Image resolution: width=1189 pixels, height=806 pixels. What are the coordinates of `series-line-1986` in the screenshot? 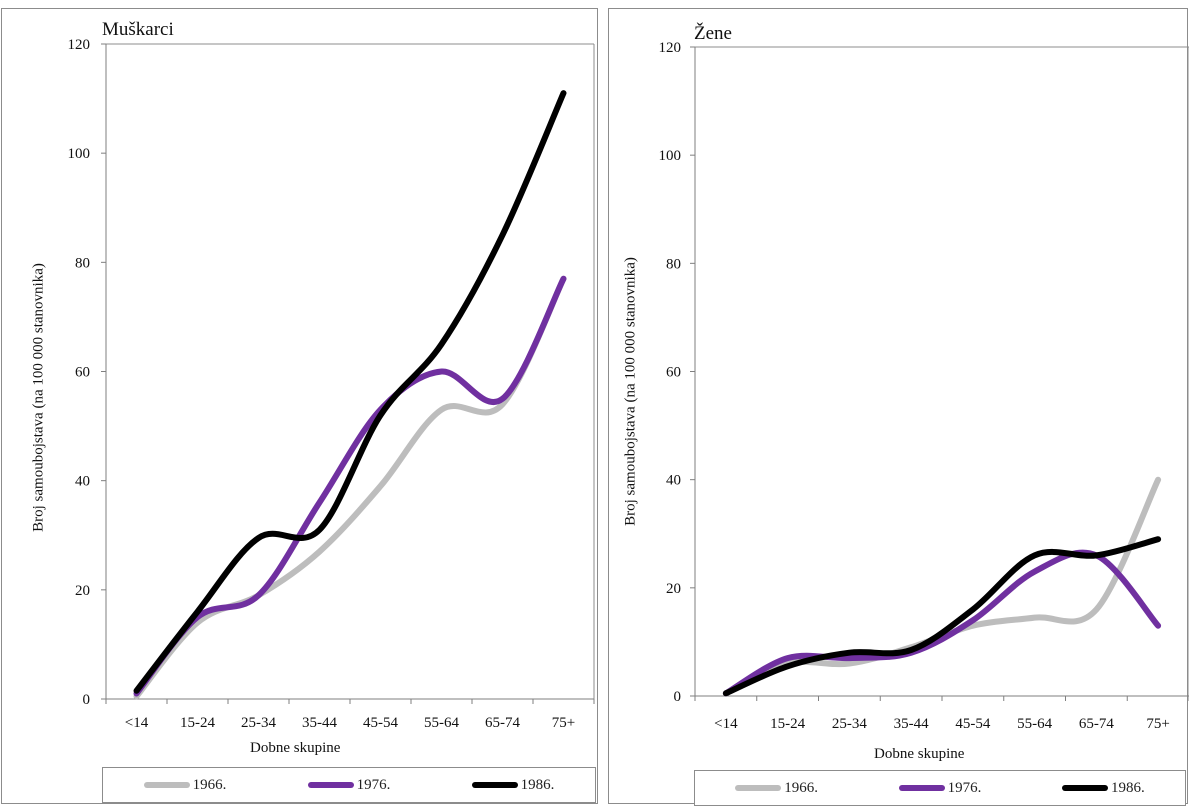 It's located at (942, 616).